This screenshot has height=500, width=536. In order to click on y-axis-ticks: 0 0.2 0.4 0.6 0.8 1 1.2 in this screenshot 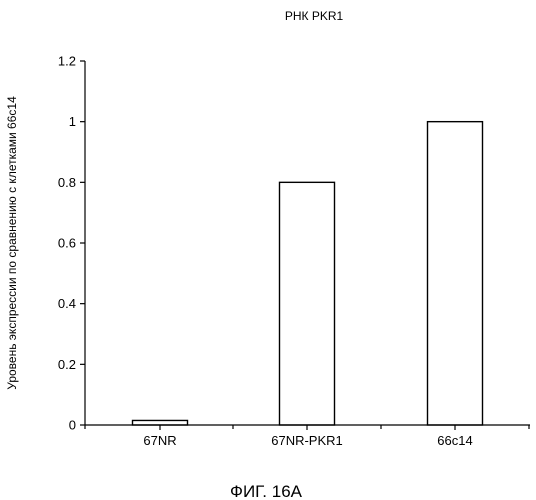, I will do `click(71, 243)`.